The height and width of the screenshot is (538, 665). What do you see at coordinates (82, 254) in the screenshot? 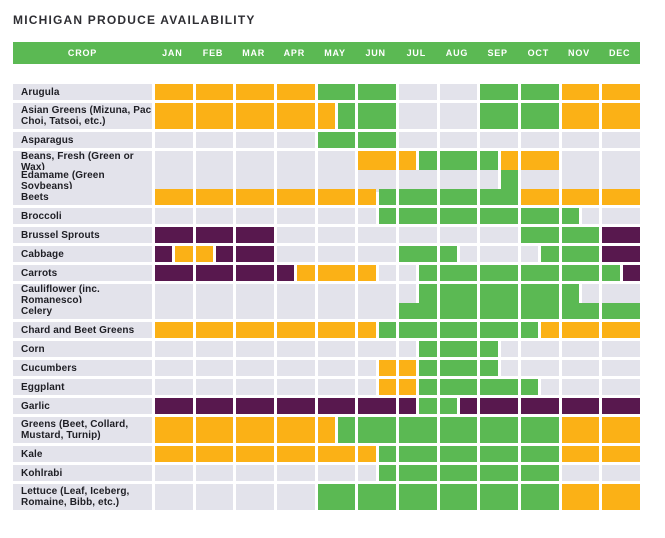
I see `crop-label: Cabbage` at bounding box center [82, 254].